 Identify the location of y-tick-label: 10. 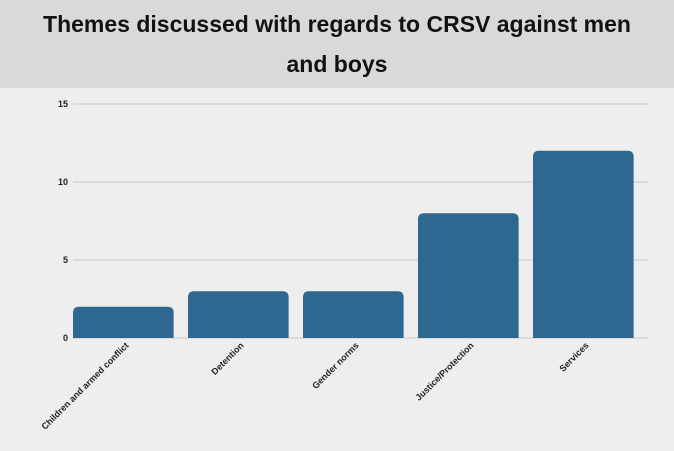
(63, 182).